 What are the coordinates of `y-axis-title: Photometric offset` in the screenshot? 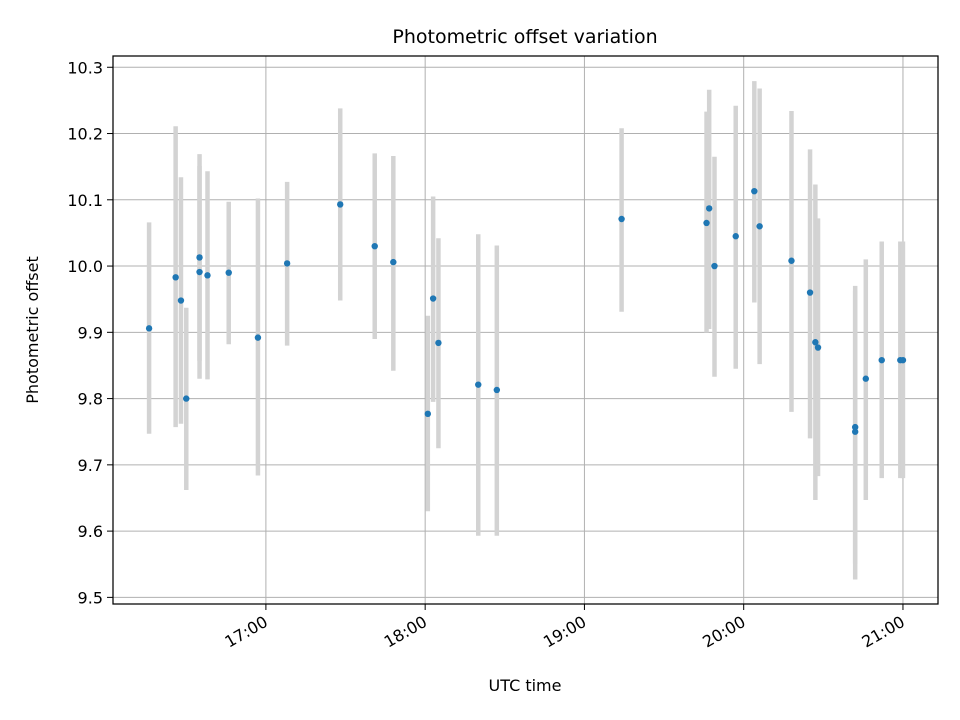 It's located at (32, 330).